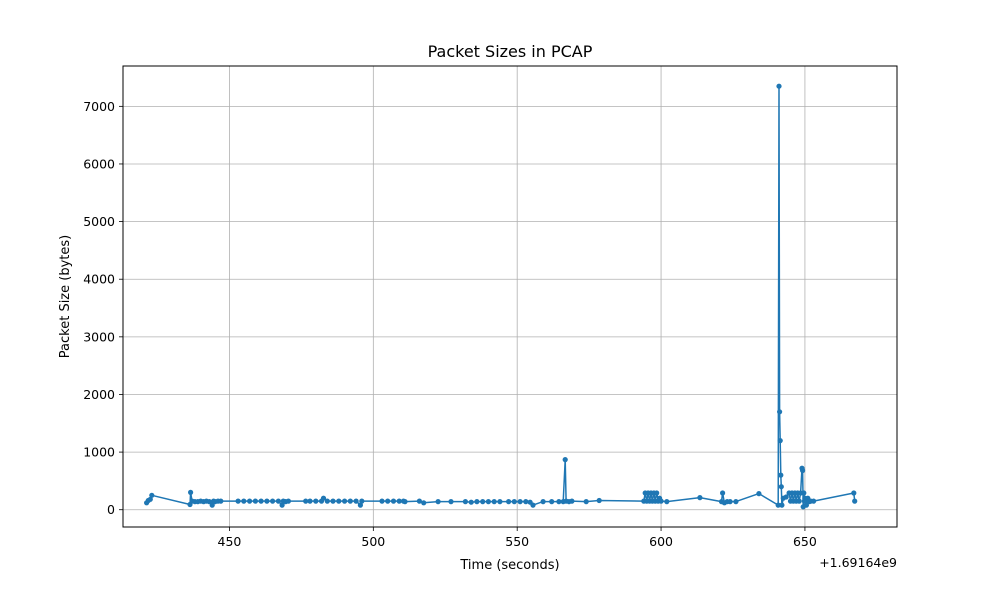 Image resolution: width=984 pixels, height=593 pixels. What do you see at coordinates (509, 565) in the screenshot?
I see `x-axis-label: Time (seconds)` at bounding box center [509, 565].